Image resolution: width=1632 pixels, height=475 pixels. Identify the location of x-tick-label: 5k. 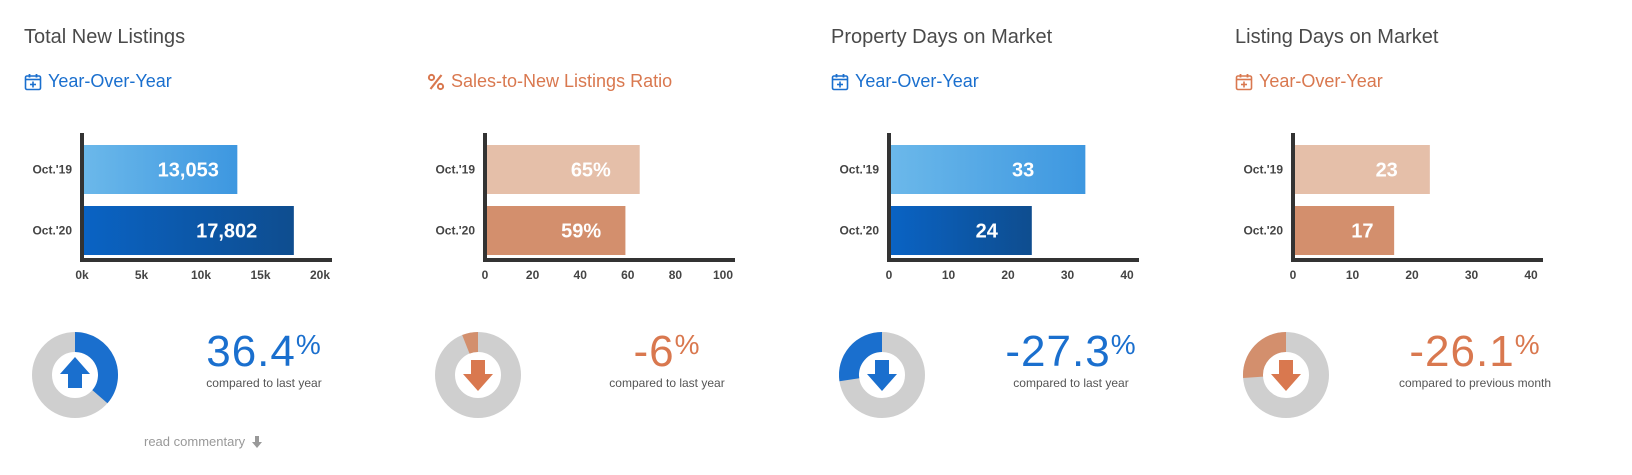
(142, 275).